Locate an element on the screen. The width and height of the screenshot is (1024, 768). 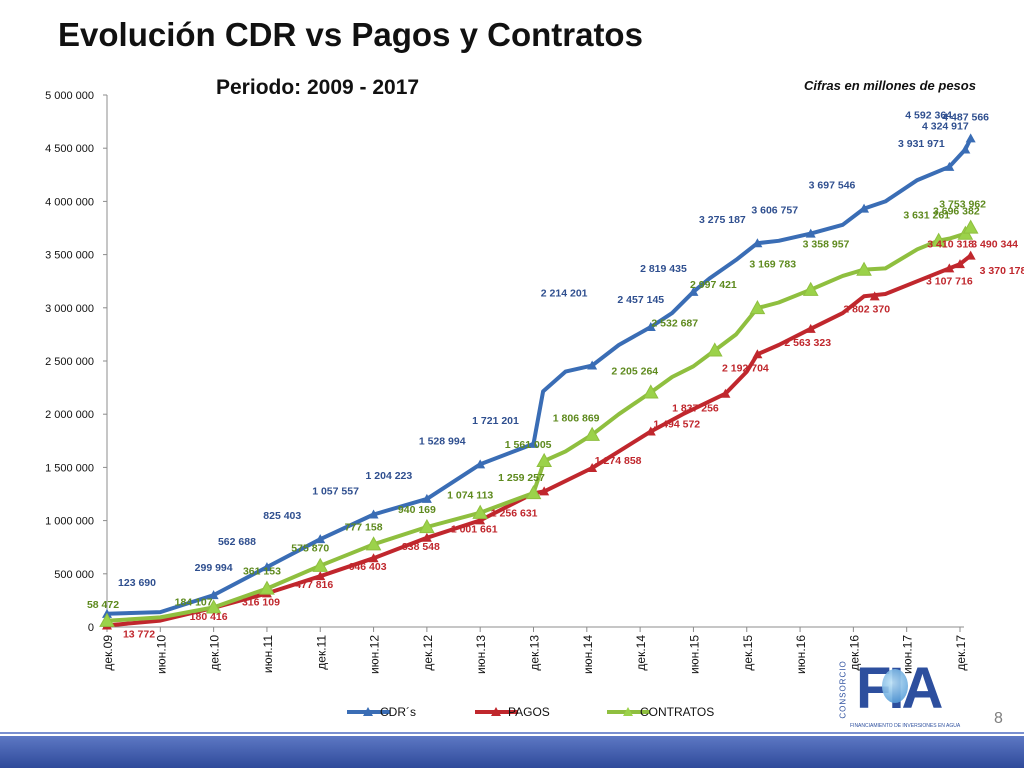
data-label: 2 192 704 is located at coordinates (745, 368).